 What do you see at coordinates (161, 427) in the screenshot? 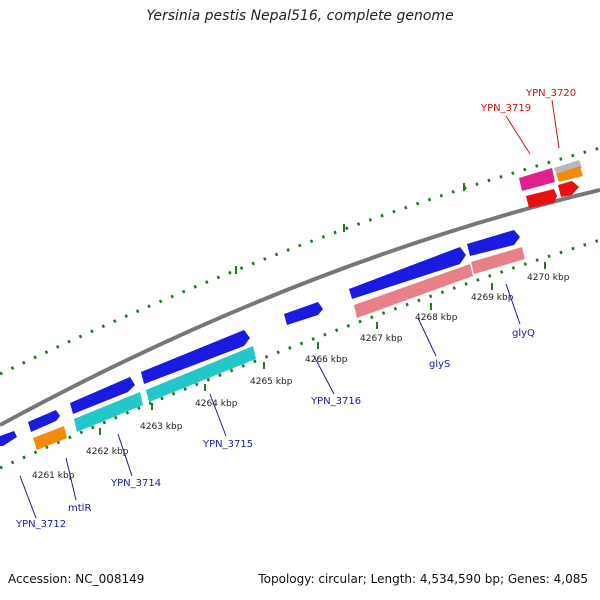
I see `kbp-label: 4263 kbp` at bounding box center [161, 427].